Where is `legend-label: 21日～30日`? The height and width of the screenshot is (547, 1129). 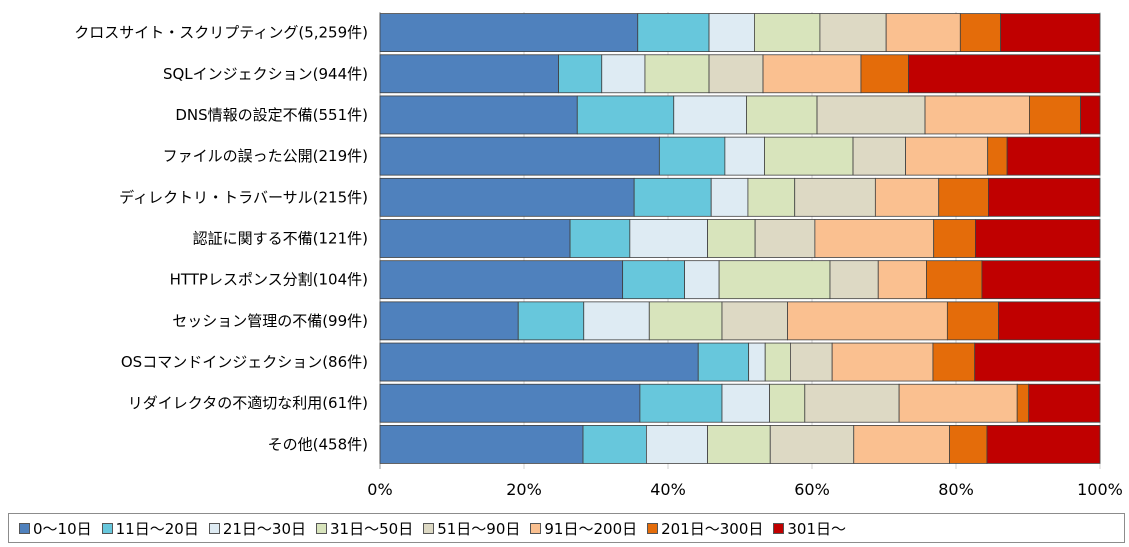 legend-label: 21日～30日 is located at coordinates (264, 528).